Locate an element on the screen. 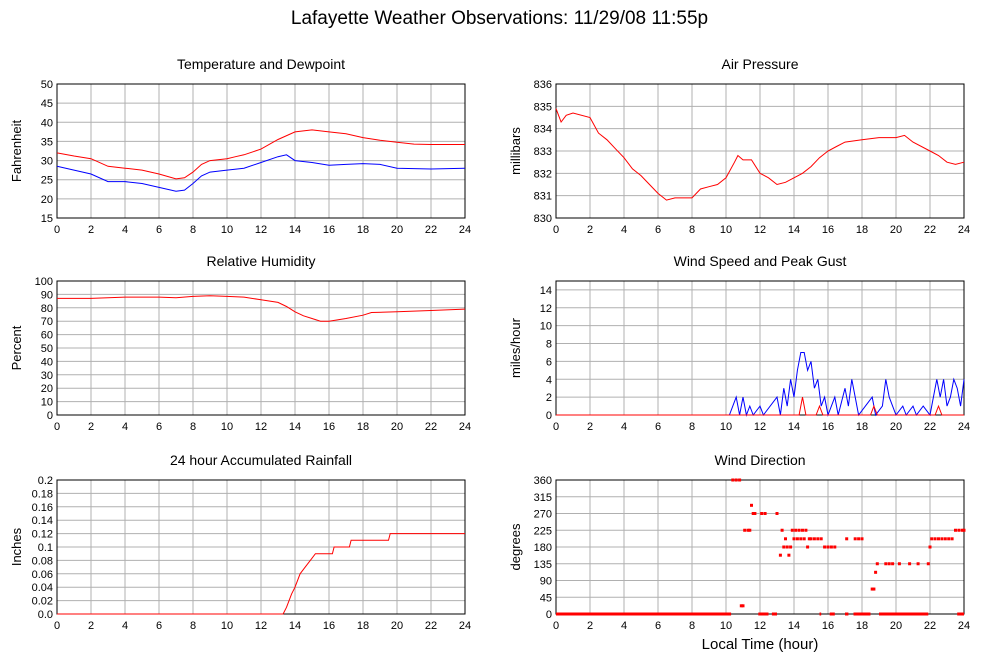 Image resolution: width=999 pixels, height=659 pixels. y-tick-label: 834 is located at coordinates (543, 130).